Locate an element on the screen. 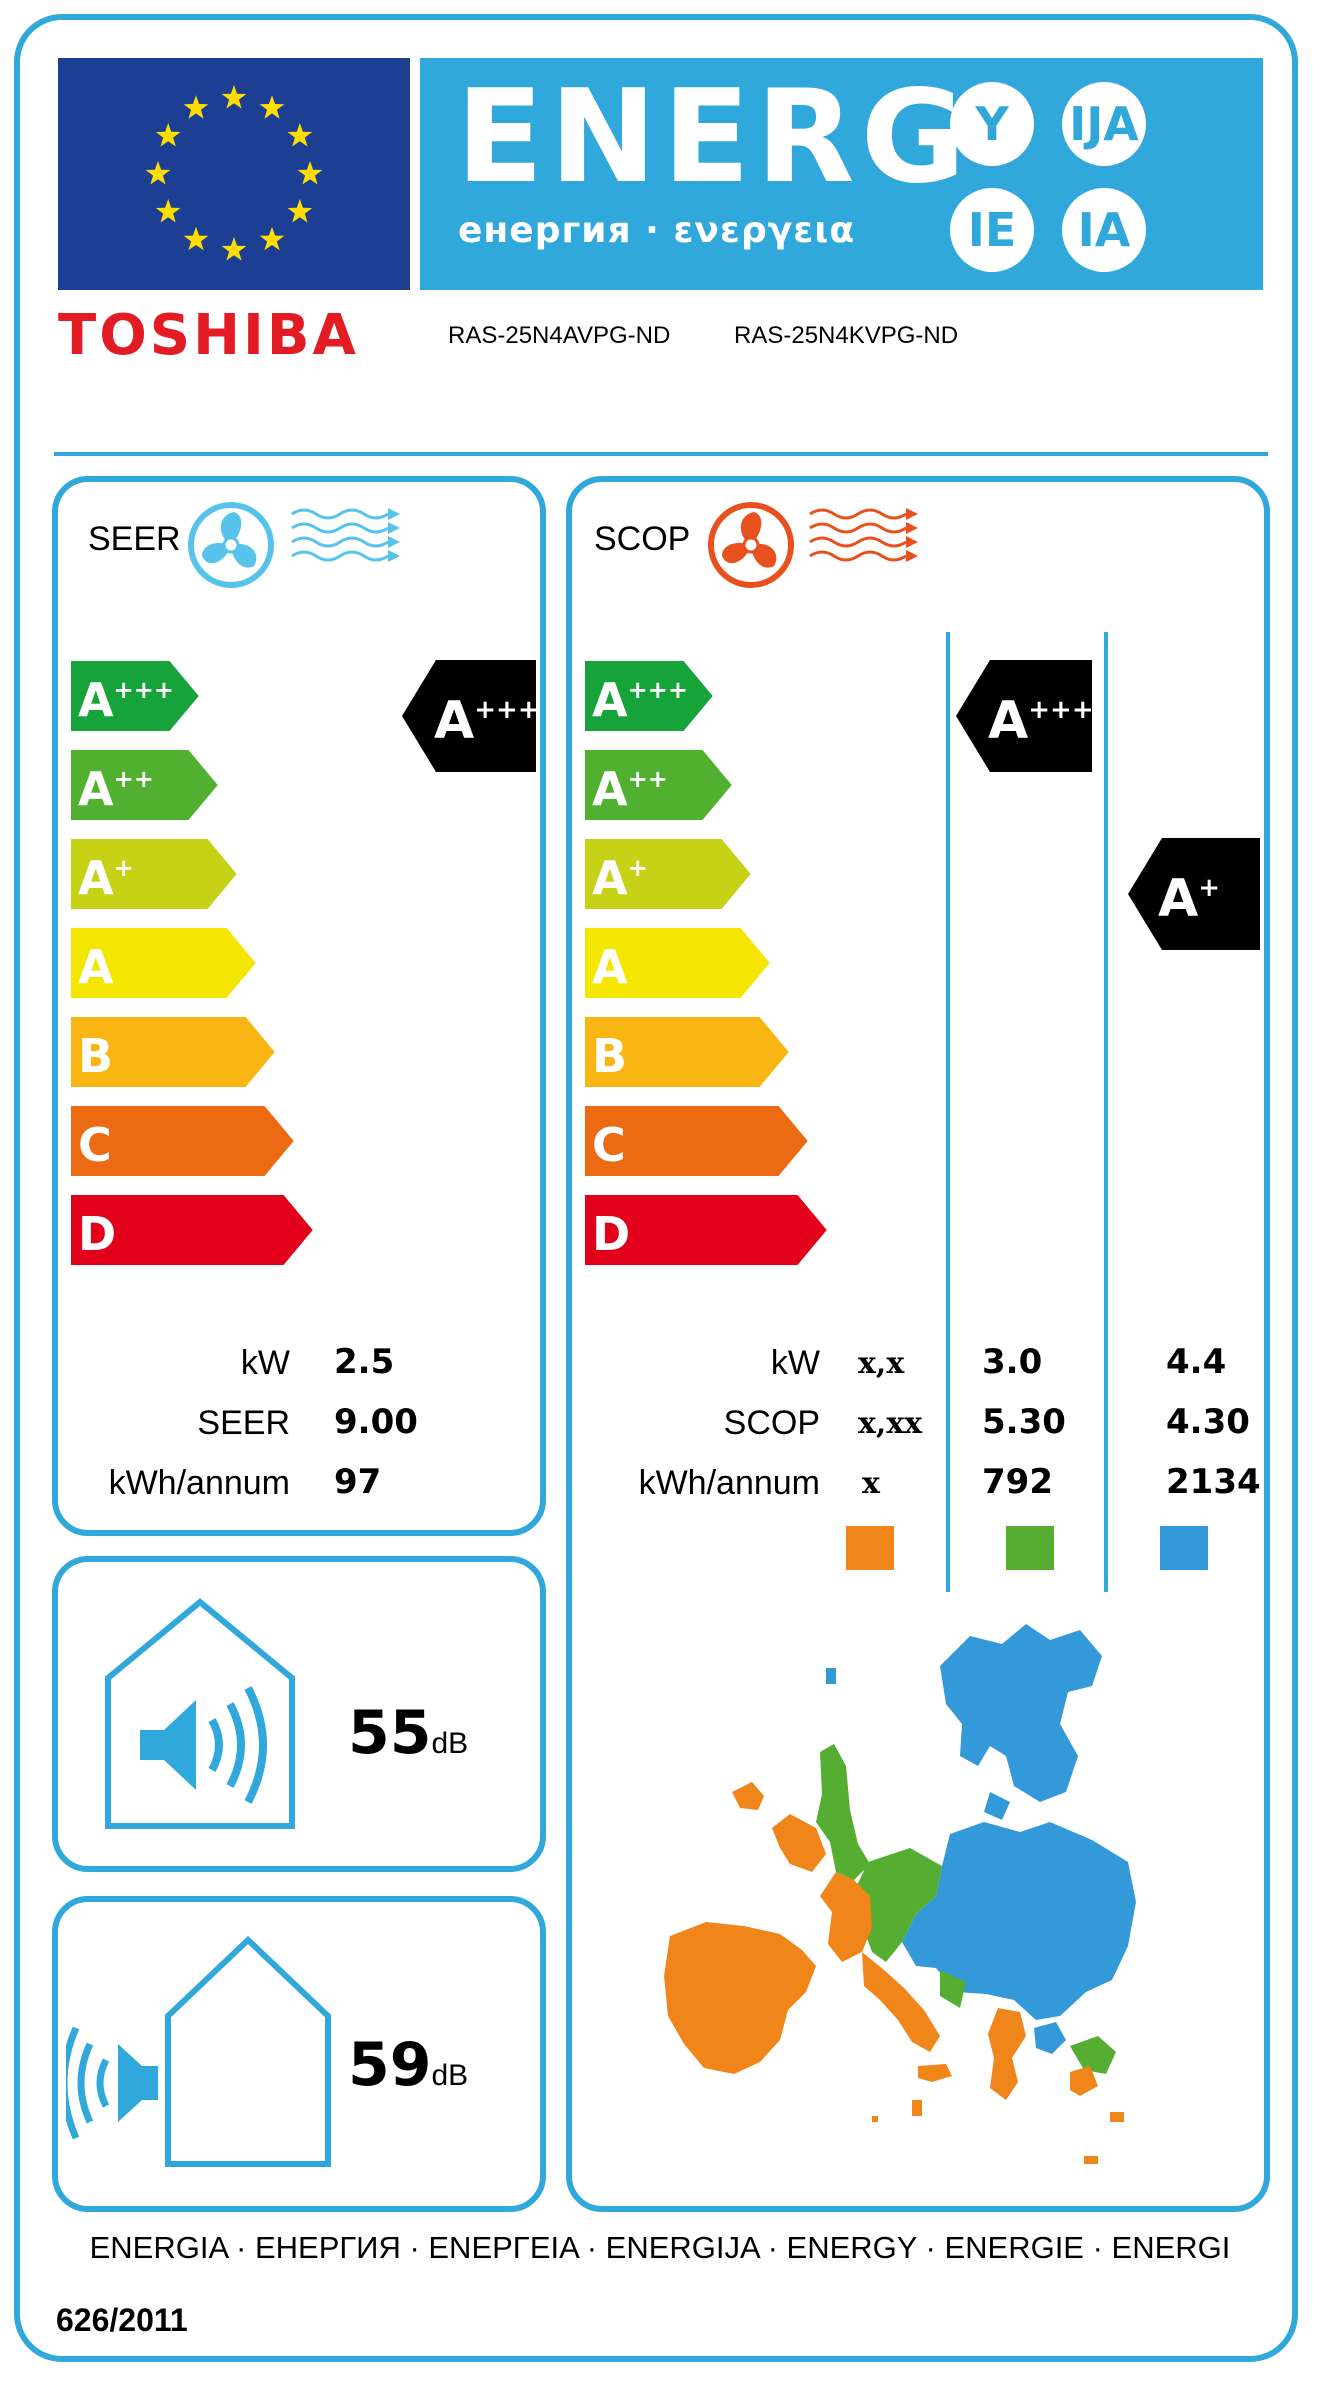 The width and height of the screenshot is (1320, 2382). suffix-circle: IE is located at coordinates (992, 230).